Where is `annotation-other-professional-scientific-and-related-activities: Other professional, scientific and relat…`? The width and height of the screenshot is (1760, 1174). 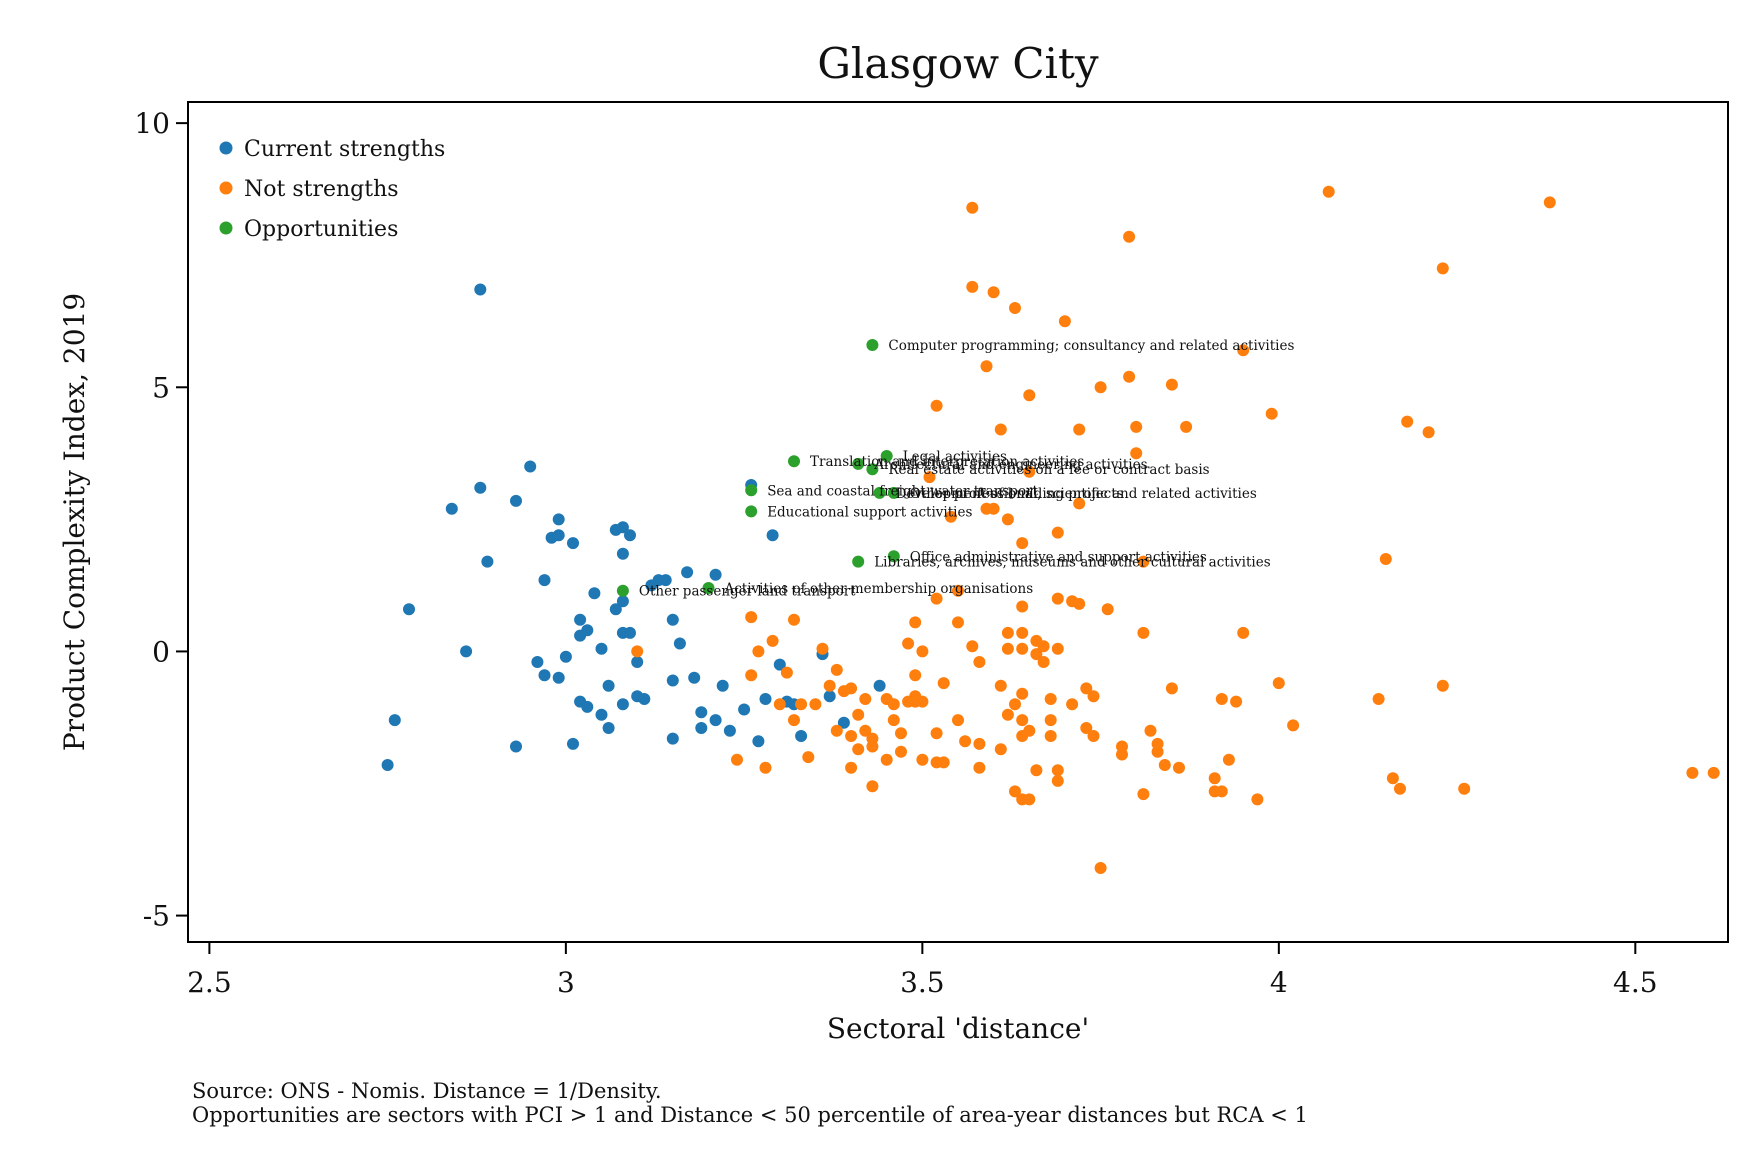 annotation-other-professional-scientific-and-related-activities: Other professional, scientific and relat… is located at coordinates (1083, 494).